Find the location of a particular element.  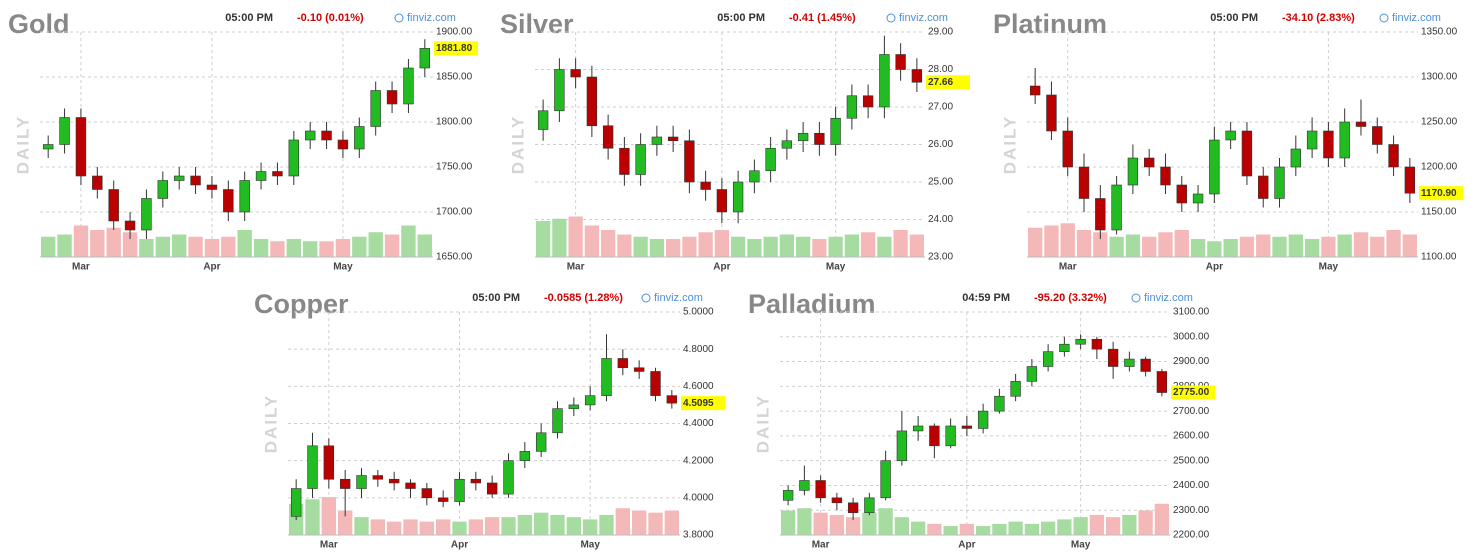

y-tick-label: 5.0000 is located at coordinates (698, 312).